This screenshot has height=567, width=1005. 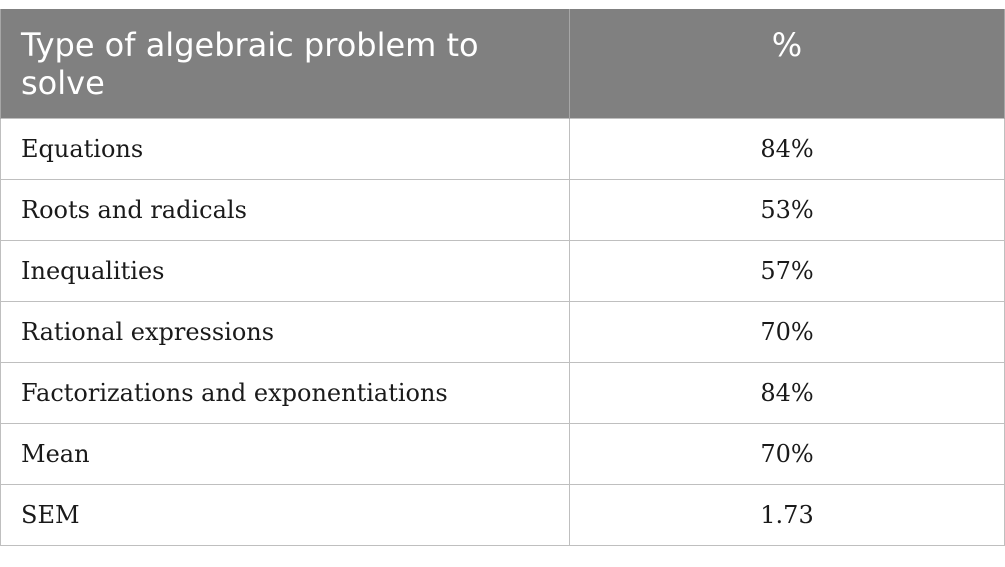 What do you see at coordinates (285, 270) in the screenshot?
I see `row-label: Inequalities` at bounding box center [285, 270].